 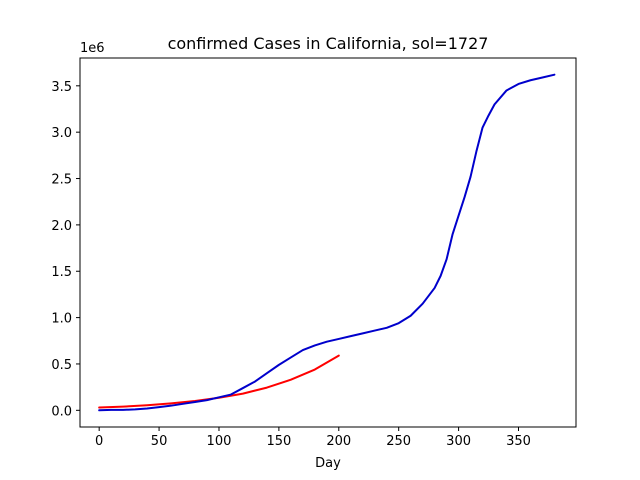 What do you see at coordinates (313, 438) in the screenshot?
I see `x-axis: 0 50 100 150 200 250 300 350` at bounding box center [313, 438].